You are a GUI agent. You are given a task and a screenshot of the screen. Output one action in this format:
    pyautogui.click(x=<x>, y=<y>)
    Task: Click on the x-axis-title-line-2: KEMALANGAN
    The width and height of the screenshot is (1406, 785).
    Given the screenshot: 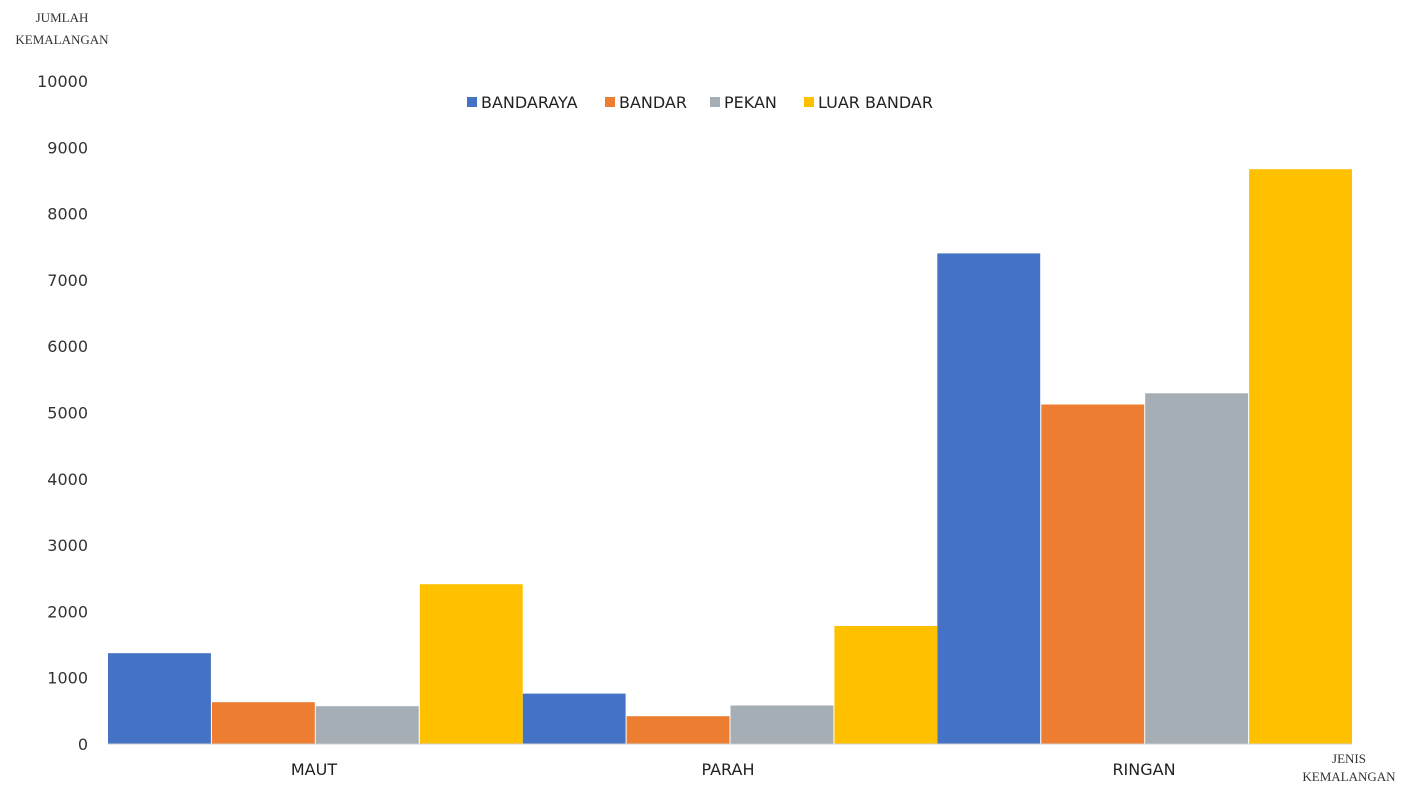 What is the action you would take?
    pyautogui.click(x=1349, y=776)
    